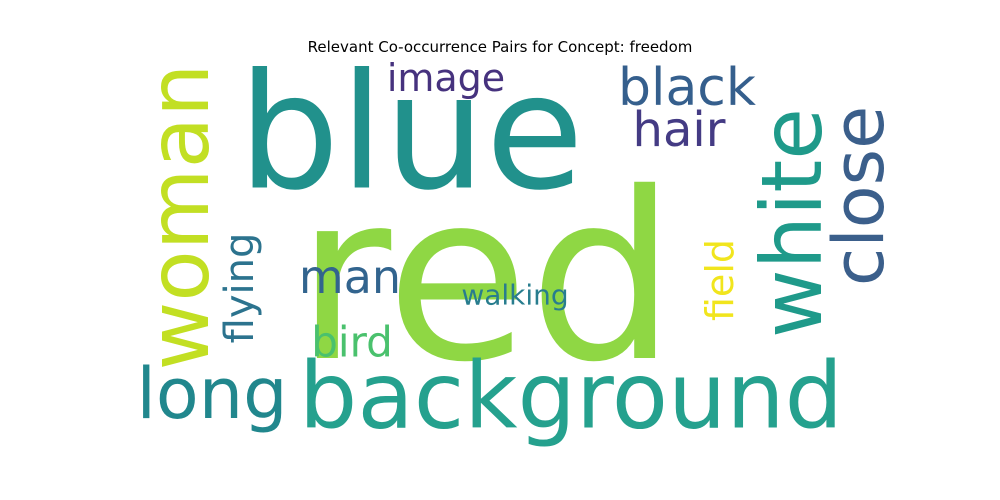 This screenshot has height=500, width=1000. I want to click on word-black: black, so click(687, 88).